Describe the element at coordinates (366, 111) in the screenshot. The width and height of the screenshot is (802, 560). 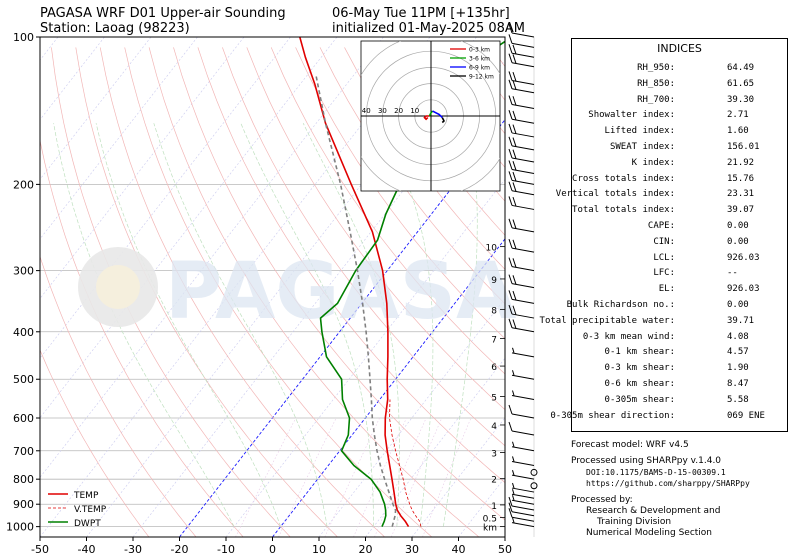
I see `hodograph-ring-label: 40` at that location.